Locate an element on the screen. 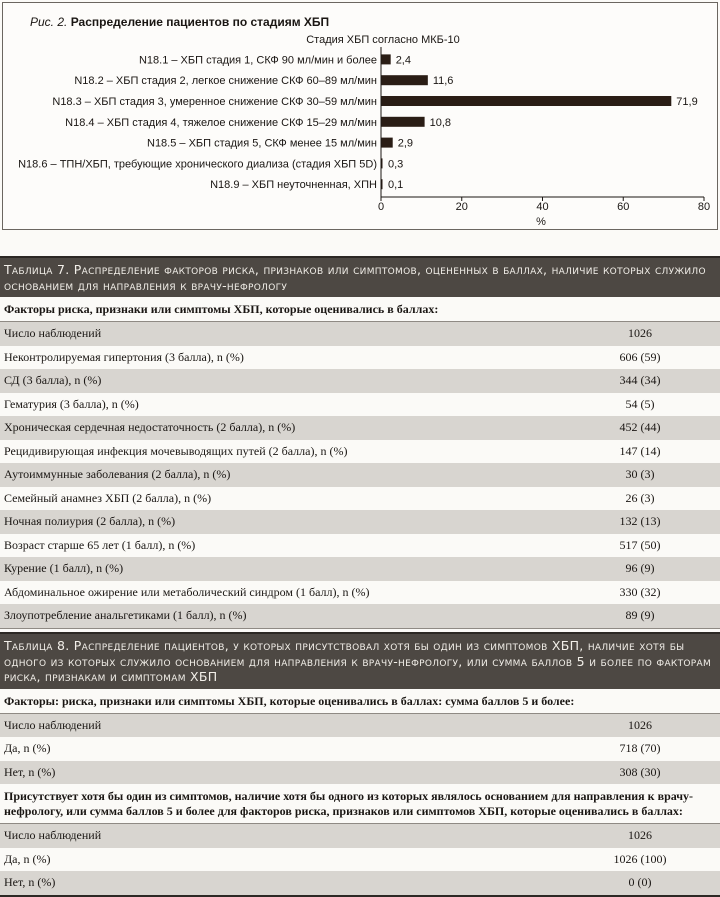 The image size is (720, 897). table-row: Да, n (%) 1026 (100) is located at coordinates (360, 860).